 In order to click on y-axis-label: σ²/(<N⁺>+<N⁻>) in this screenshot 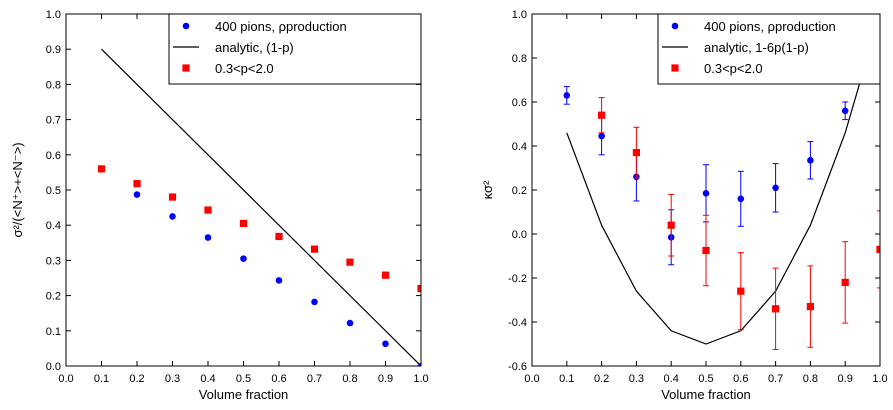, I will do `click(17, 189)`.